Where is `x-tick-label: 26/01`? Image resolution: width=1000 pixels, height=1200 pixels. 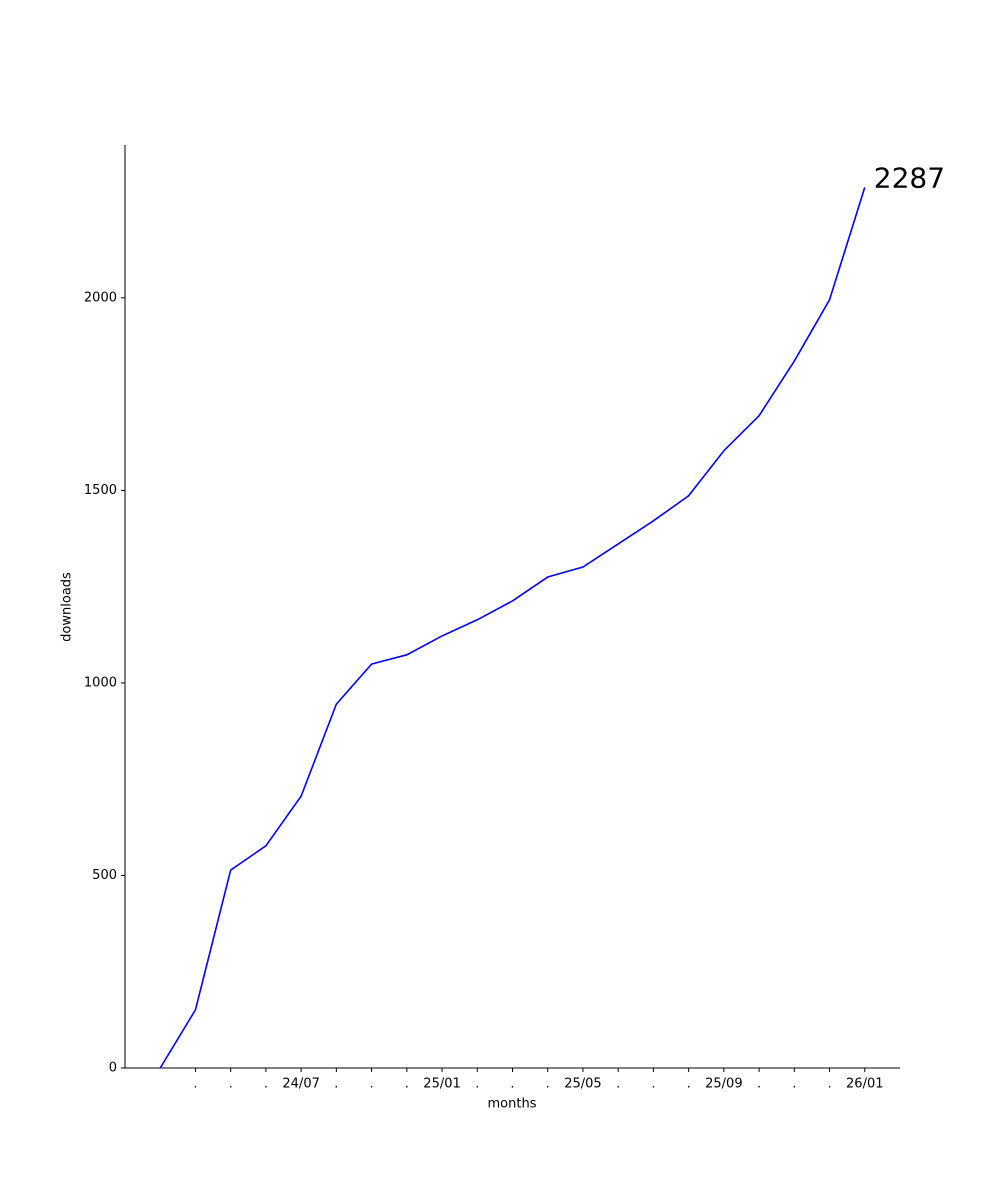
x-tick-label: 26/01 is located at coordinates (864, 1084).